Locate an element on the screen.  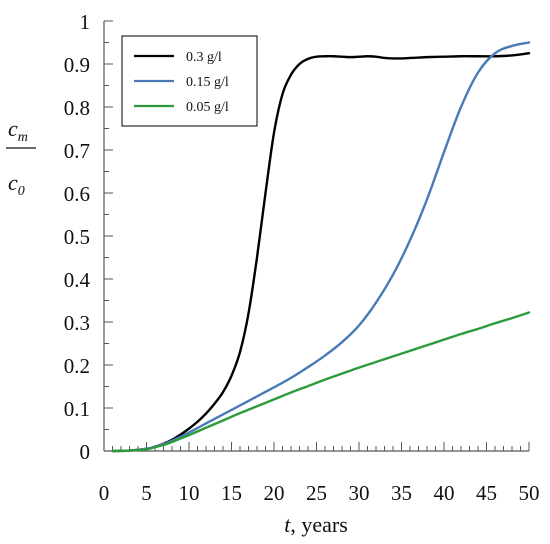
x-tick-label: 40 is located at coordinates (444, 493).